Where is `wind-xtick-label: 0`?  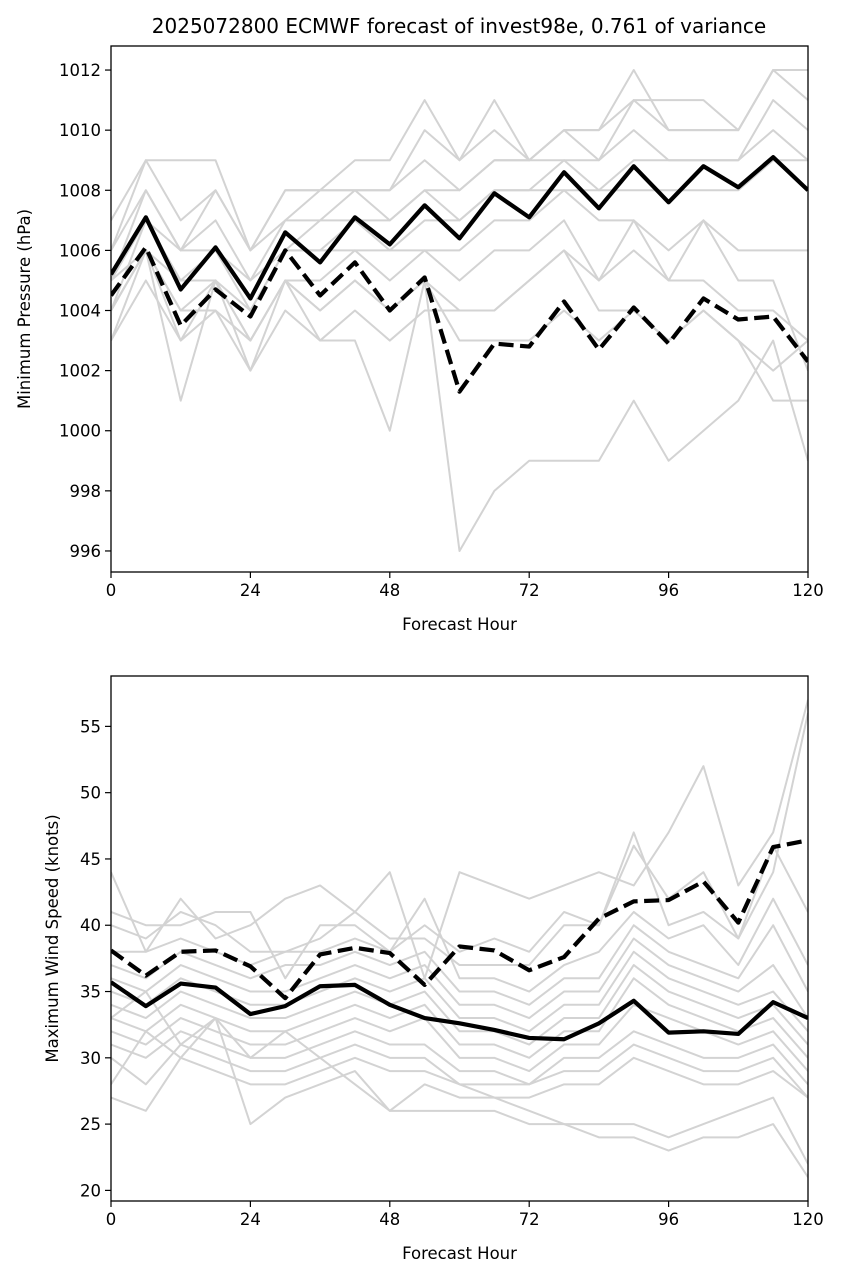
wind-xtick-label: 0 is located at coordinates (111, 1219).